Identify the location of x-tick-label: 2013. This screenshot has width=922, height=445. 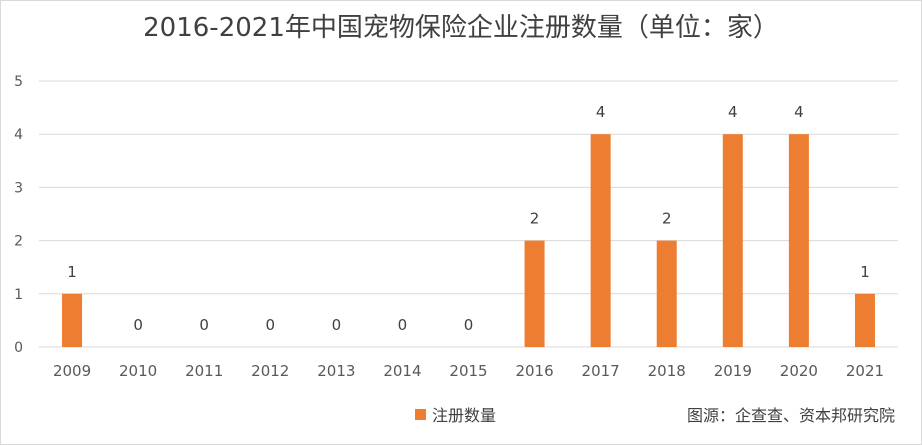
(336, 371).